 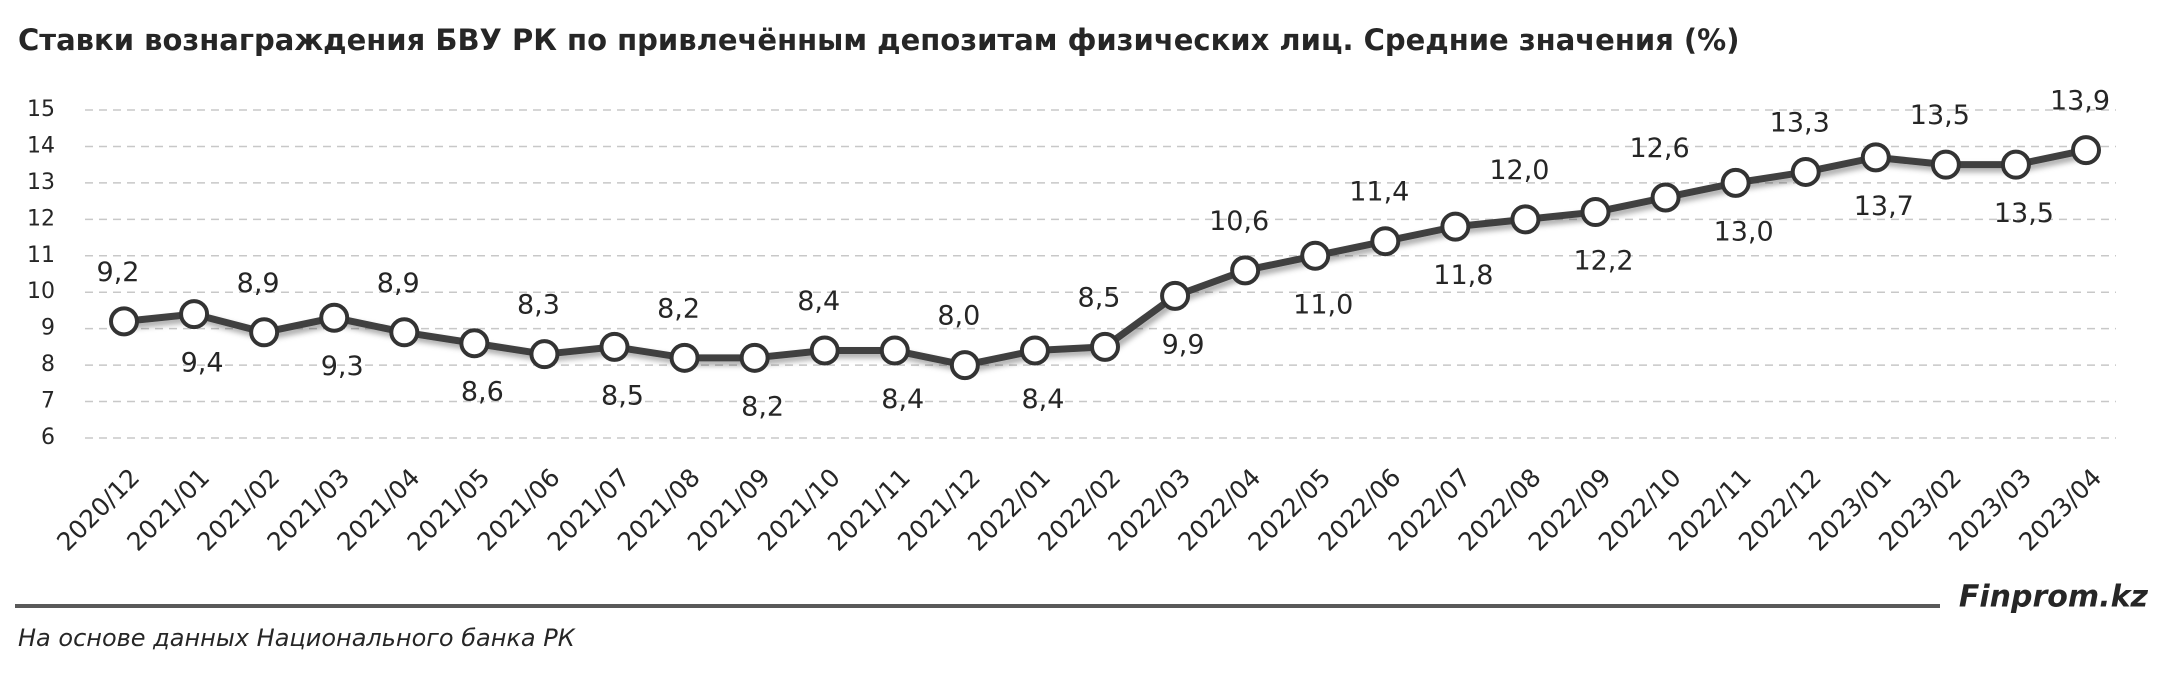 I want to click on data-label: 8,3, so click(x=538, y=305).